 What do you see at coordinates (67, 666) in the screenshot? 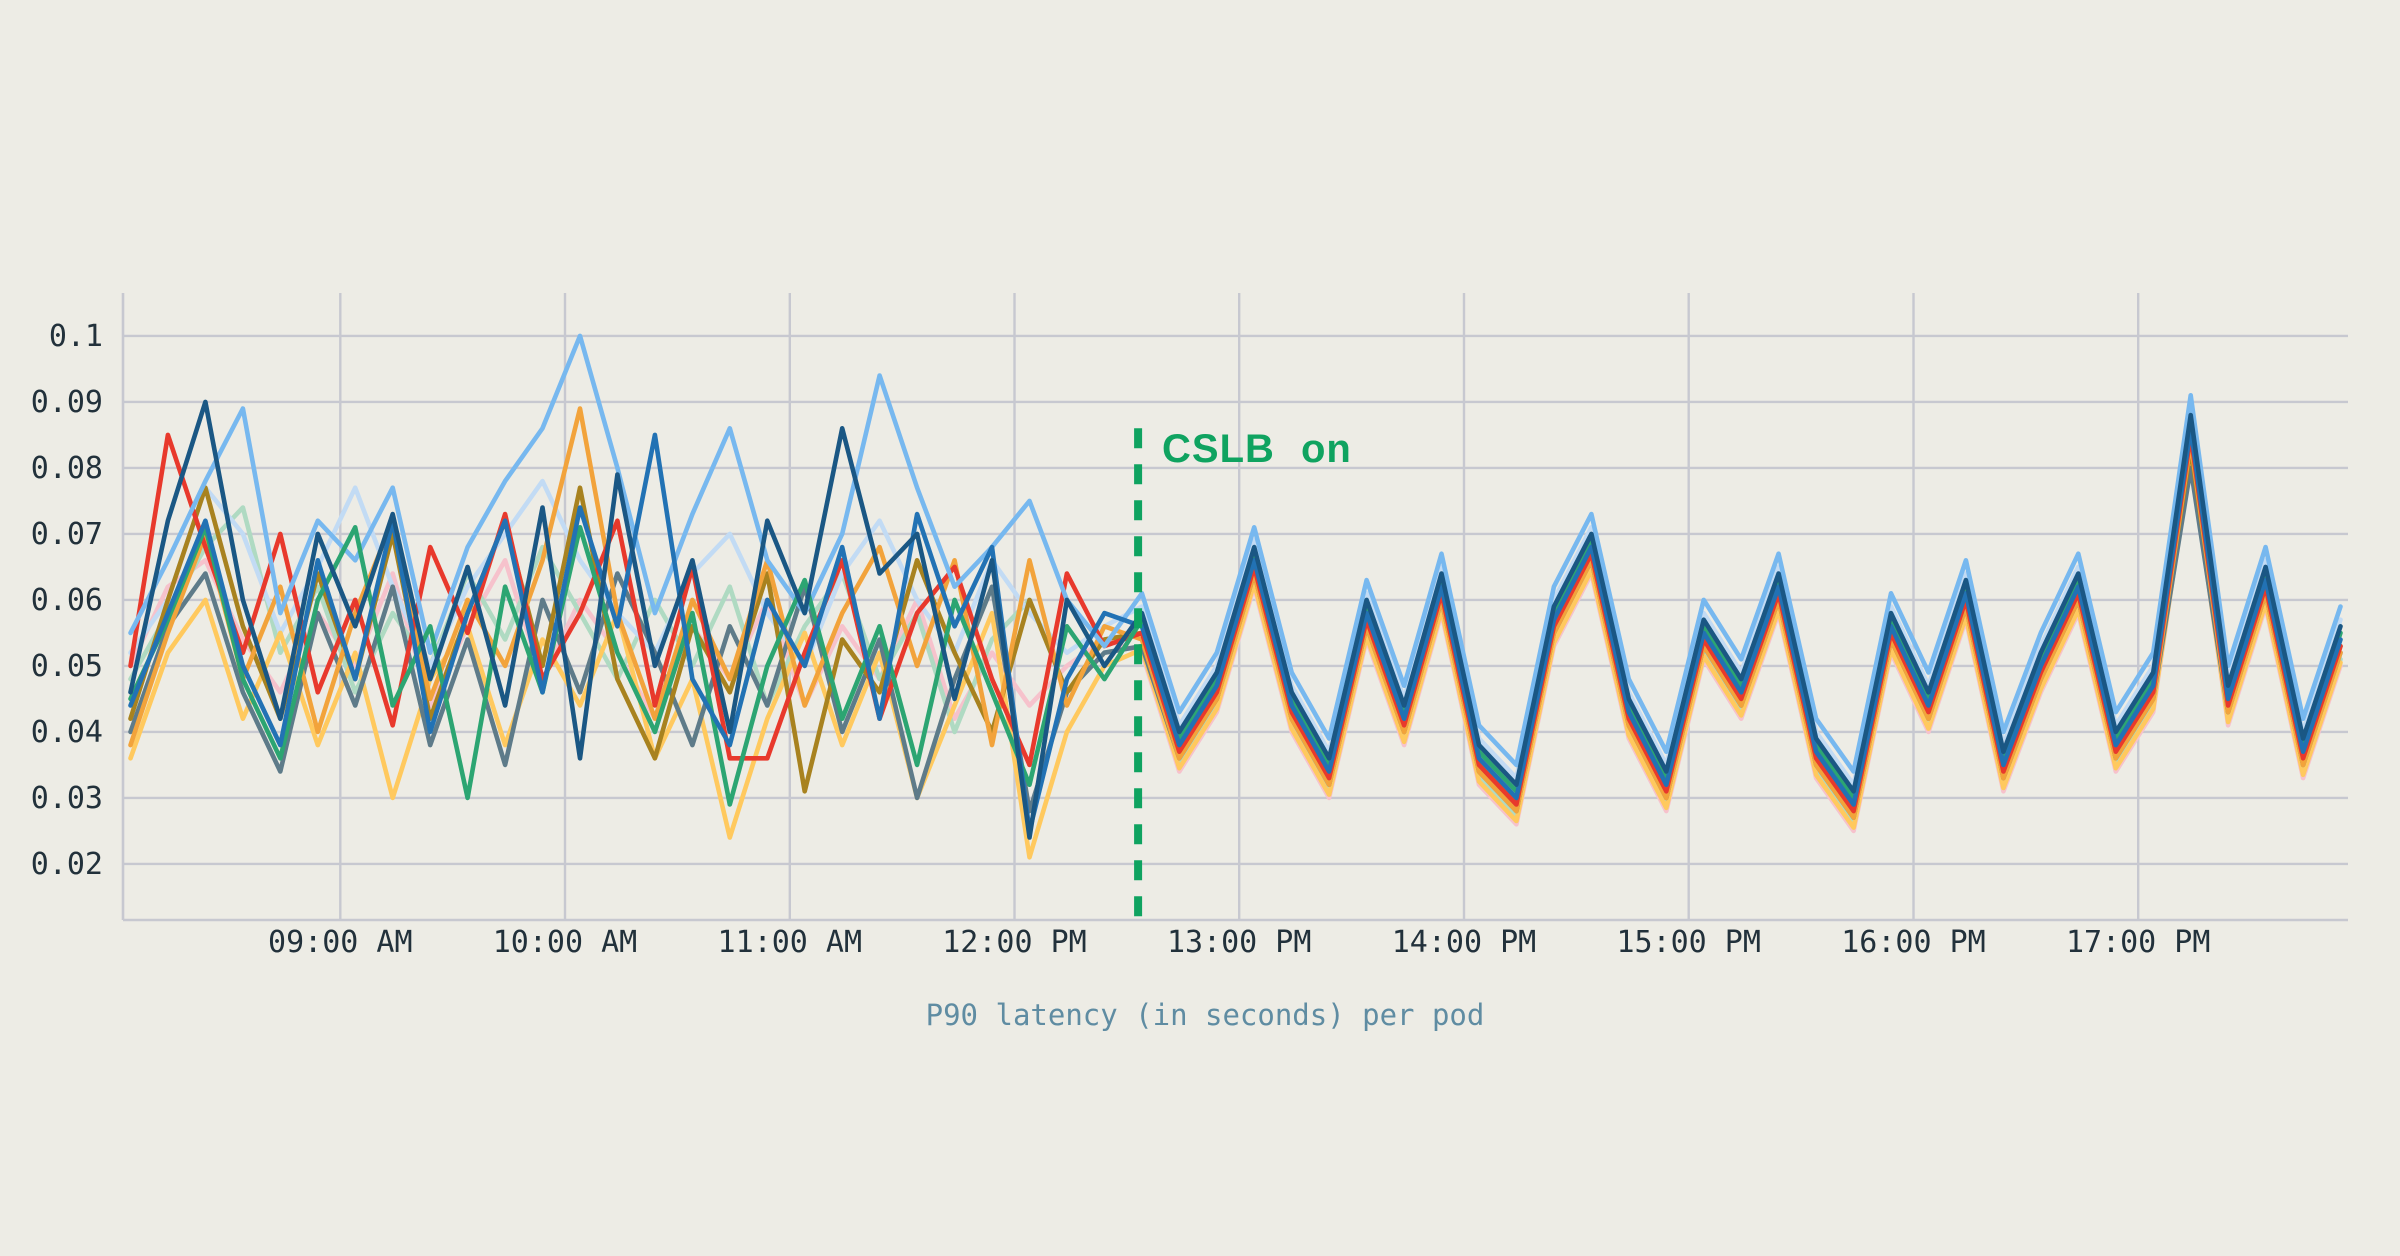
I see `y-tick-label: 0.05` at bounding box center [67, 666].